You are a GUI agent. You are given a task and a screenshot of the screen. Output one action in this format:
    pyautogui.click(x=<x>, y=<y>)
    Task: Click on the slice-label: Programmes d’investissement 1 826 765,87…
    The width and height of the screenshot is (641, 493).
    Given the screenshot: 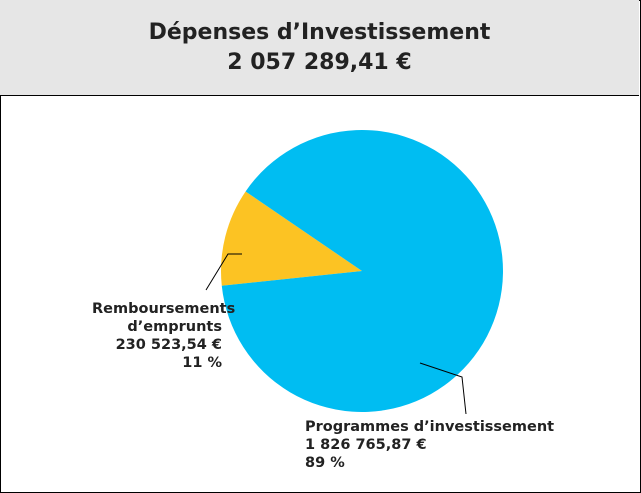 What is the action you would take?
    pyautogui.click(x=429, y=445)
    